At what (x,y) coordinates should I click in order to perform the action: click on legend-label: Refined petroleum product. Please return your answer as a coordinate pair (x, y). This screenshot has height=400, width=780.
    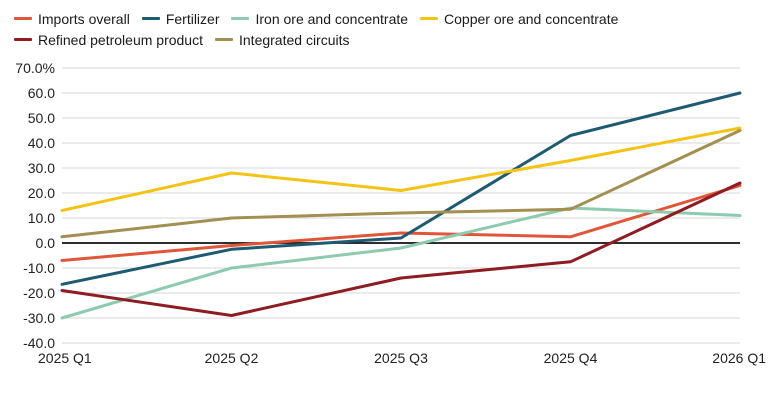
    Looking at the image, I should click on (120, 39).